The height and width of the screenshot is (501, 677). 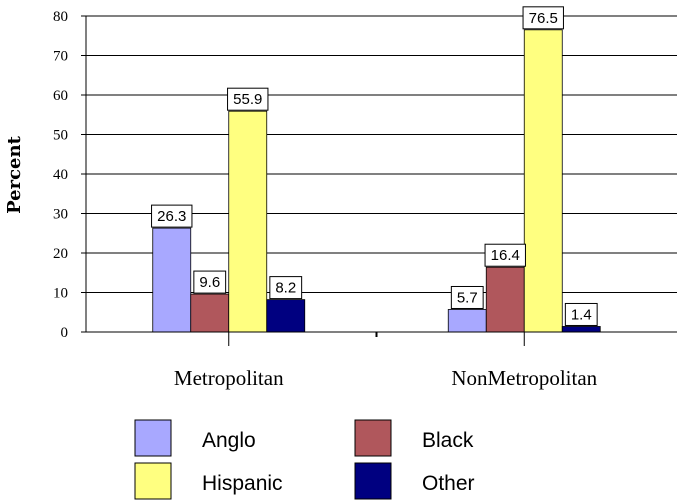 What do you see at coordinates (60, 57) in the screenshot?
I see `y-tick-label: 70` at bounding box center [60, 57].